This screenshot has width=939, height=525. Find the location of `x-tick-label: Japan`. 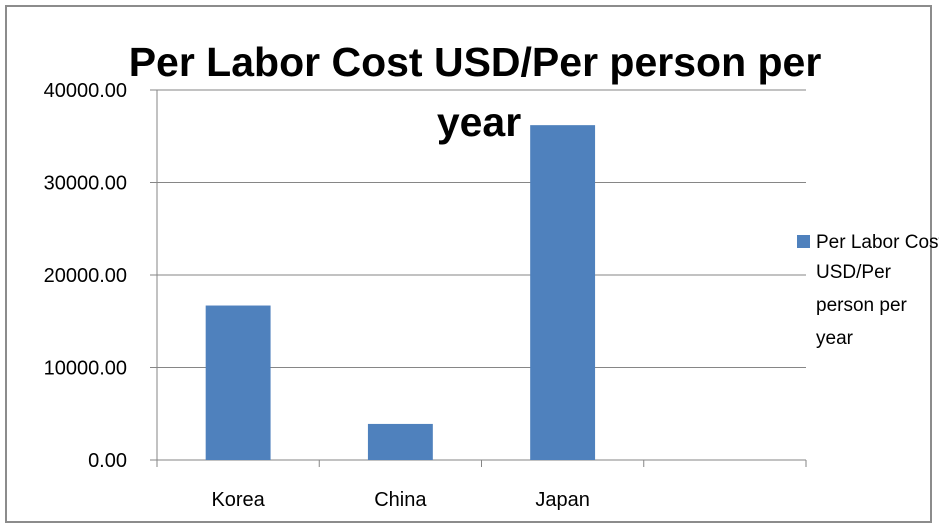

x-tick-label: Japan is located at coordinates (562, 500).